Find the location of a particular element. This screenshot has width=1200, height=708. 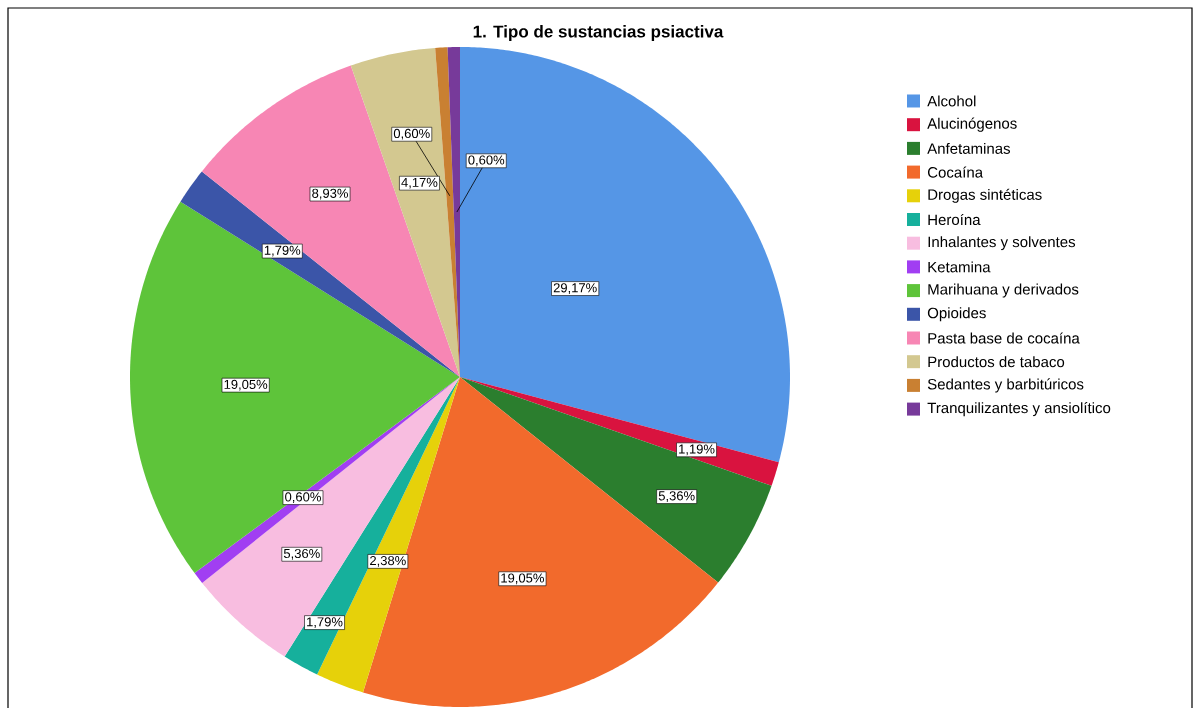

legend-label: Productos de tabaco is located at coordinates (996, 362).